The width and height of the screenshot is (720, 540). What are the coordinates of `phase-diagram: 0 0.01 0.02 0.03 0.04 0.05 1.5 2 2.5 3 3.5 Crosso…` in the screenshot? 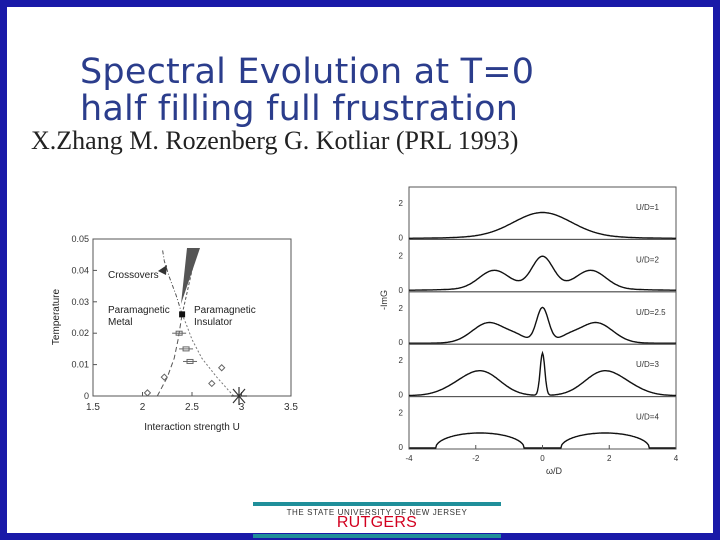 It's located at (174, 333).